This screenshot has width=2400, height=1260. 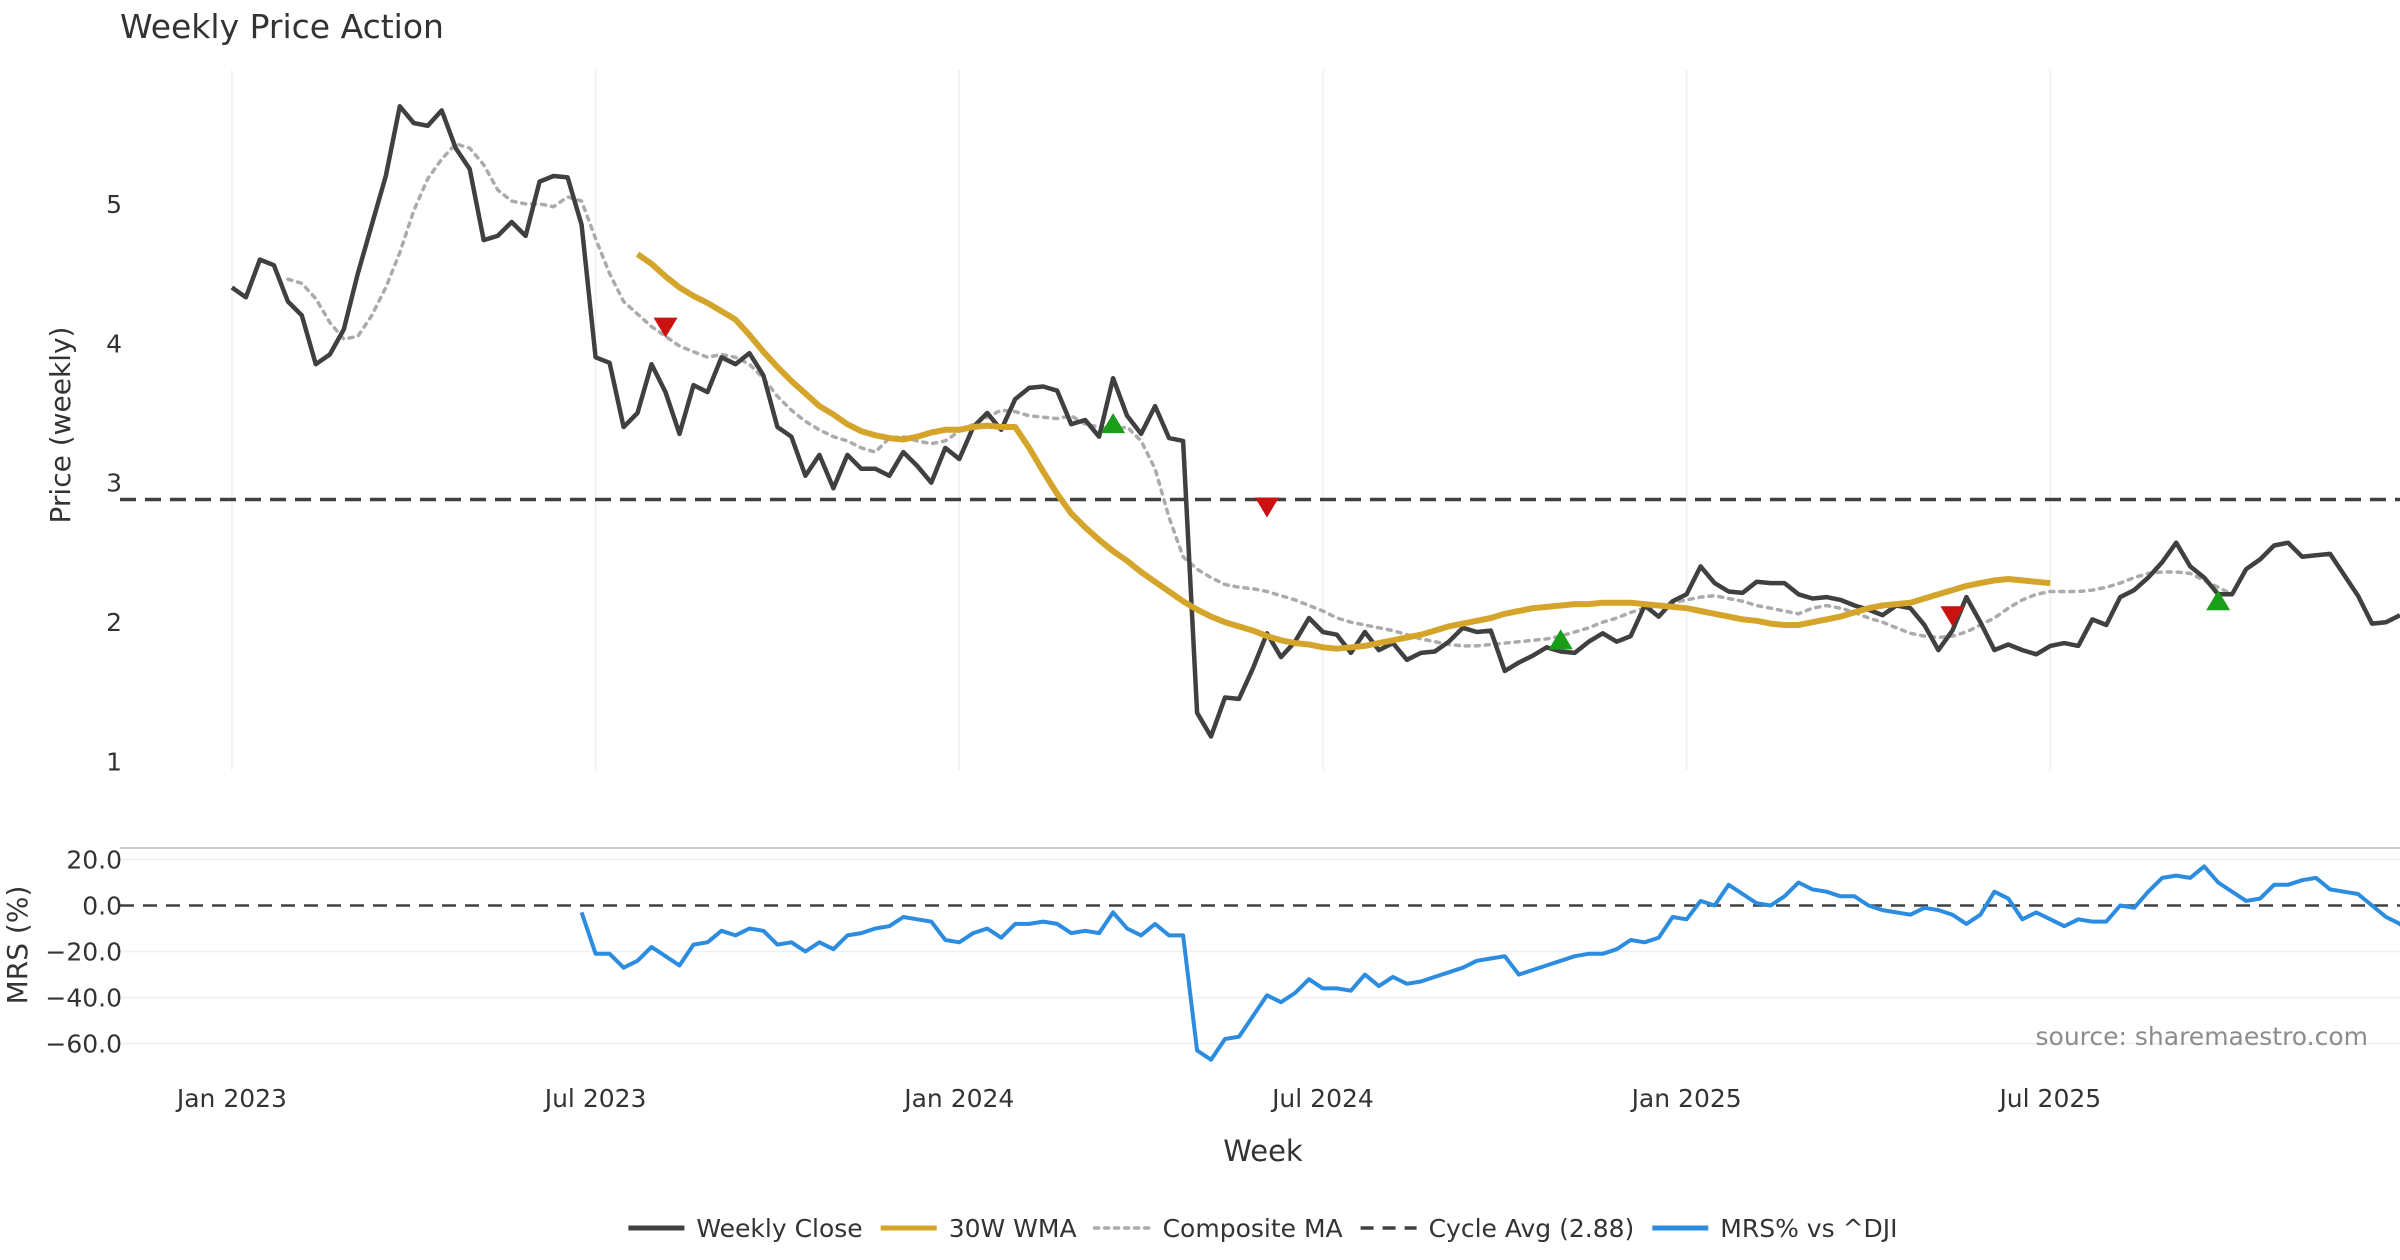 What do you see at coordinates (114, 762) in the screenshot?
I see `price-y-tick-label: 1` at bounding box center [114, 762].